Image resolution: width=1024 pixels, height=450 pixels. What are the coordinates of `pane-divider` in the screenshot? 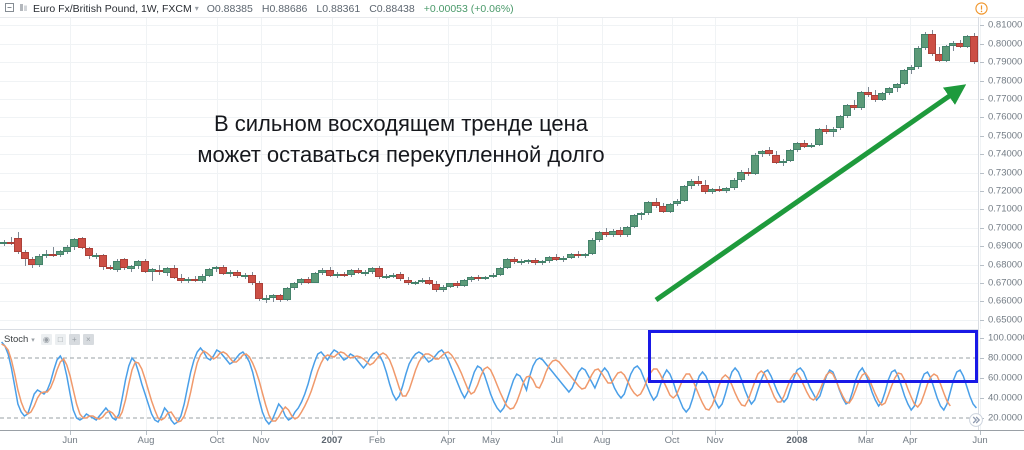 It's located at (489, 329).